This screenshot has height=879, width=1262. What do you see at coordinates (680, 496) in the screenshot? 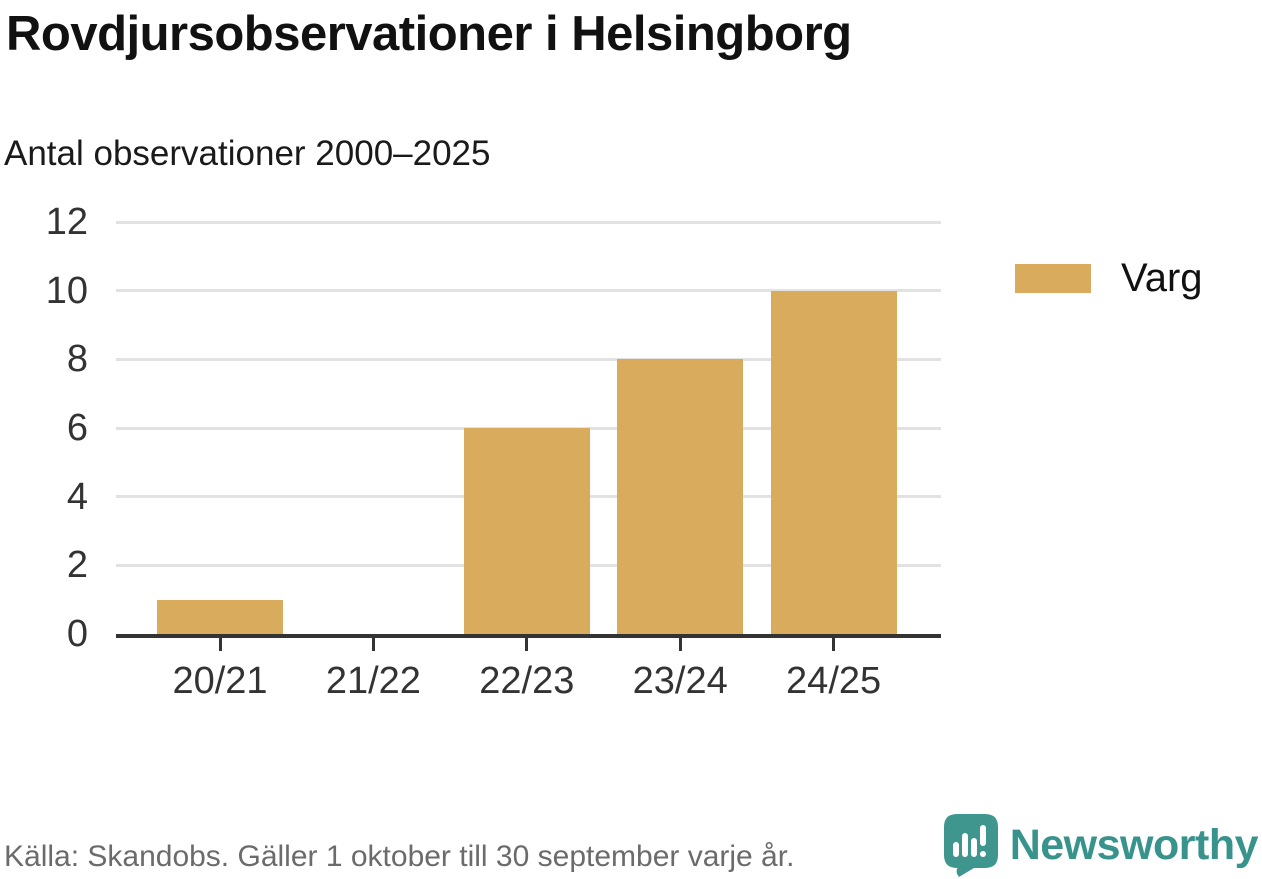
I see `bar-23/24` at bounding box center [680, 496].